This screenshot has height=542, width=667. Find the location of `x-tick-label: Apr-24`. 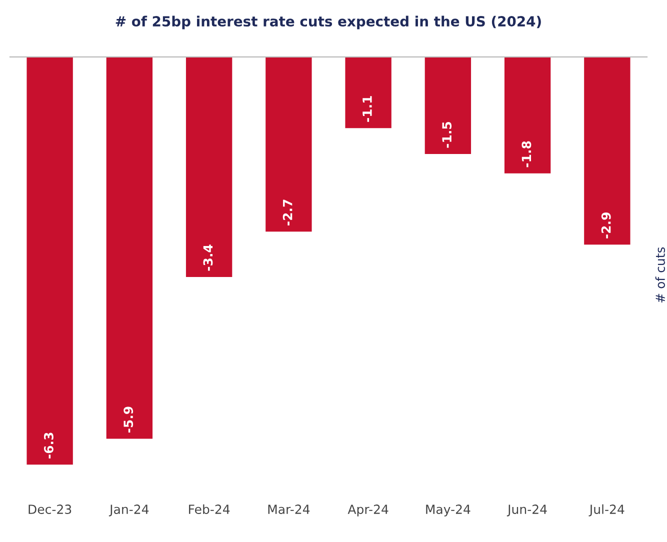

x-tick-label: Apr-24 is located at coordinates (368, 510).